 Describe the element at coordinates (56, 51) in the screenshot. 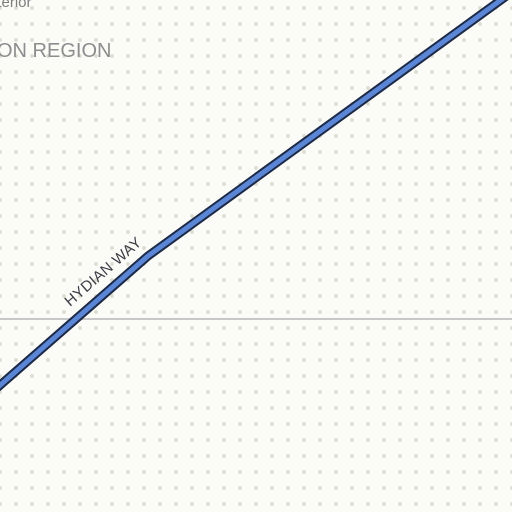

I see `region-label: ON REGION` at that location.